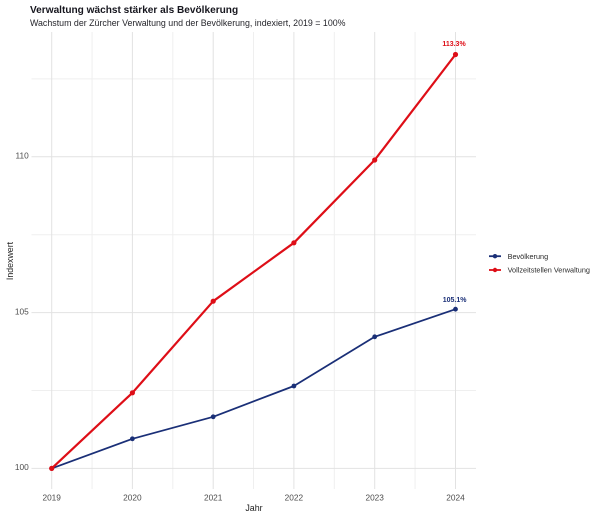  Describe the element at coordinates (253, 508) in the screenshot. I see `svg-text: Jahr` at that location.